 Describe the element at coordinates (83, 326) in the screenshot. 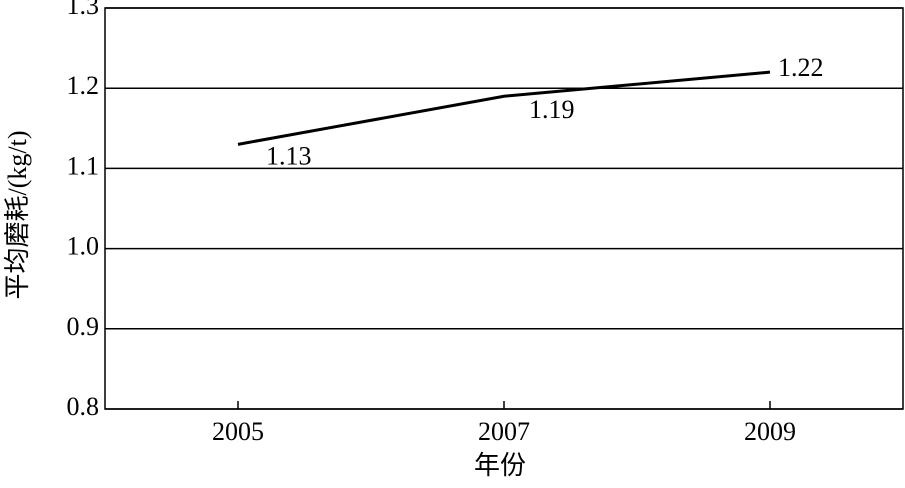

I see `y-tick-label: 0.9` at that location.